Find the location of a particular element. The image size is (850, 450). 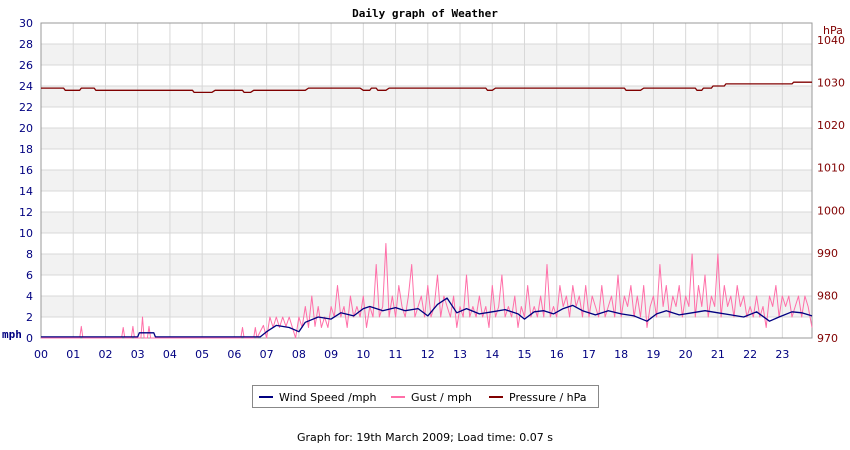

x-tick-label: 03 is located at coordinates (138, 354).